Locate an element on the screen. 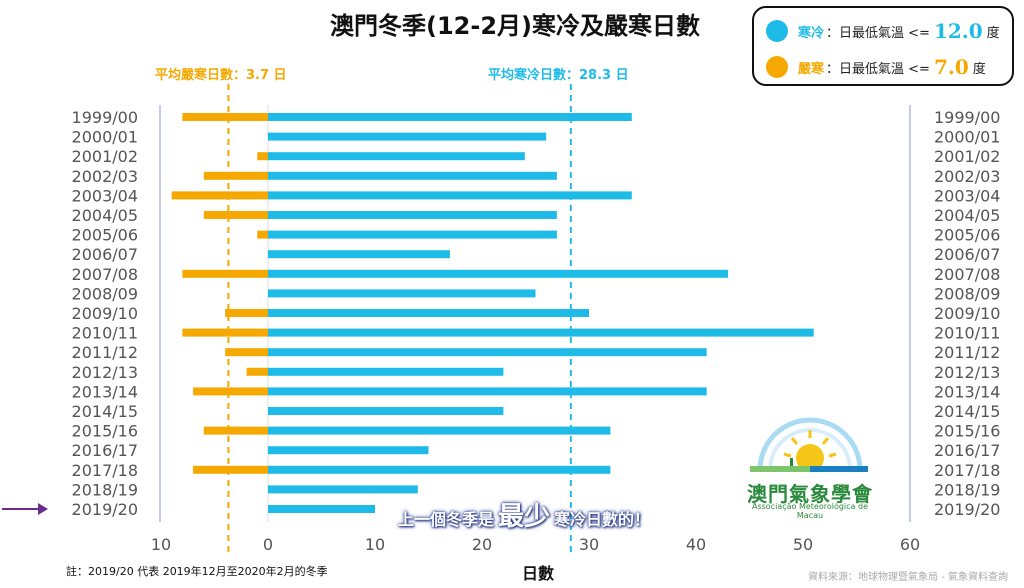  avg-severe-label: 平均嚴寒日數：3.7 日 is located at coordinates (221, 75).